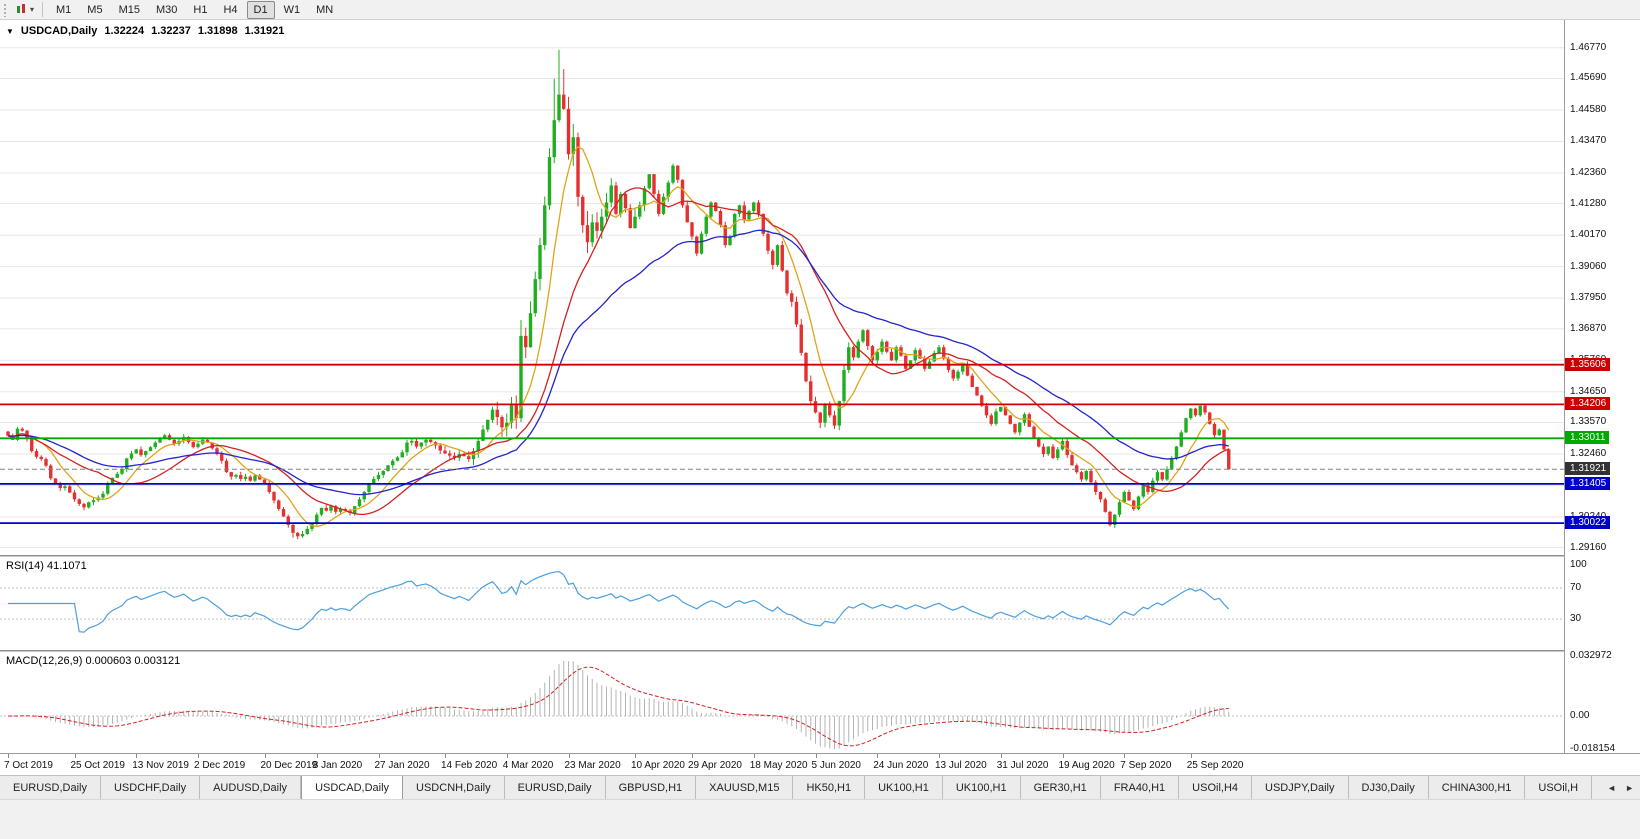 Image resolution: width=1640 pixels, height=839 pixels. What do you see at coordinates (469, 765) in the screenshot?
I see `date-label: 14 Feb 2020` at bounding box center [469, 765].